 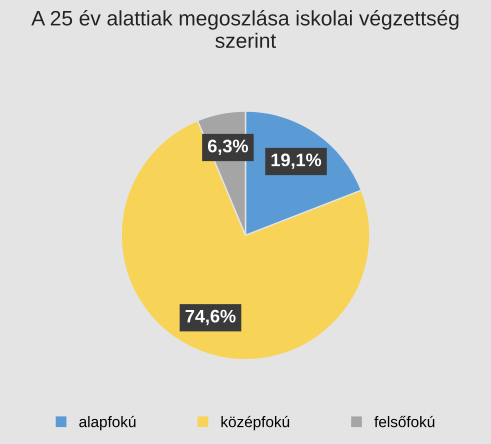 I want to click on legend-label: felsőfokú, so click(x=404, y=422).